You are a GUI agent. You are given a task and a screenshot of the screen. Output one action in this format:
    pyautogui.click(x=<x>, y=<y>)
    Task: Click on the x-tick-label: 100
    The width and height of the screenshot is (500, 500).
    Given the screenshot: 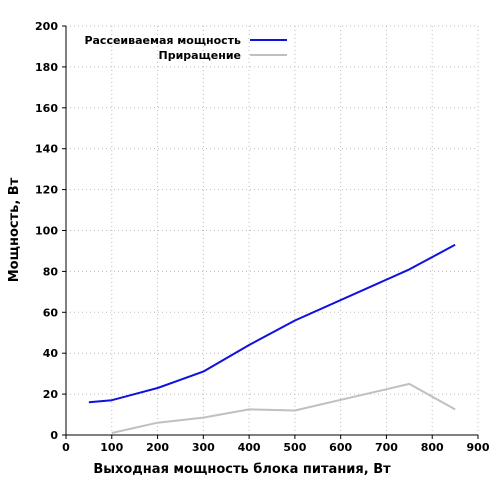 What is the action you would take?
    pyautogui.click(x=111, y=447)
    